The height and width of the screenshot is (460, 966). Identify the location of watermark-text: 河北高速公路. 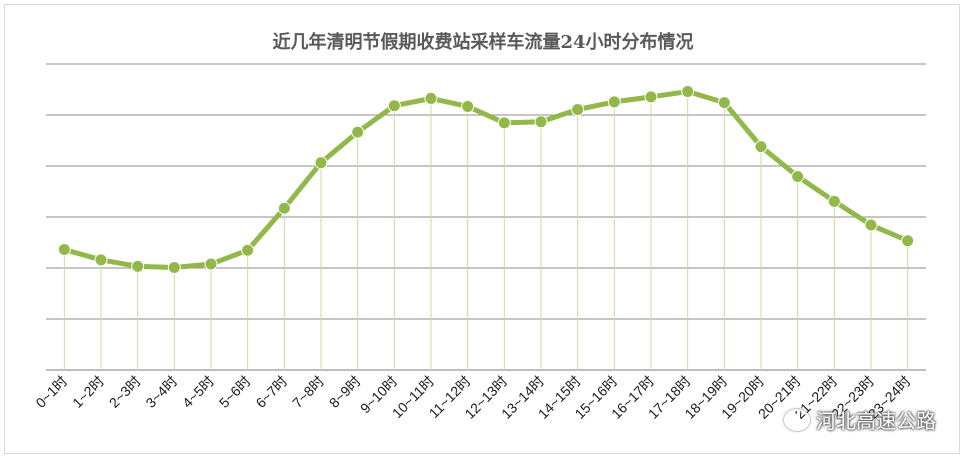
(876, 421).